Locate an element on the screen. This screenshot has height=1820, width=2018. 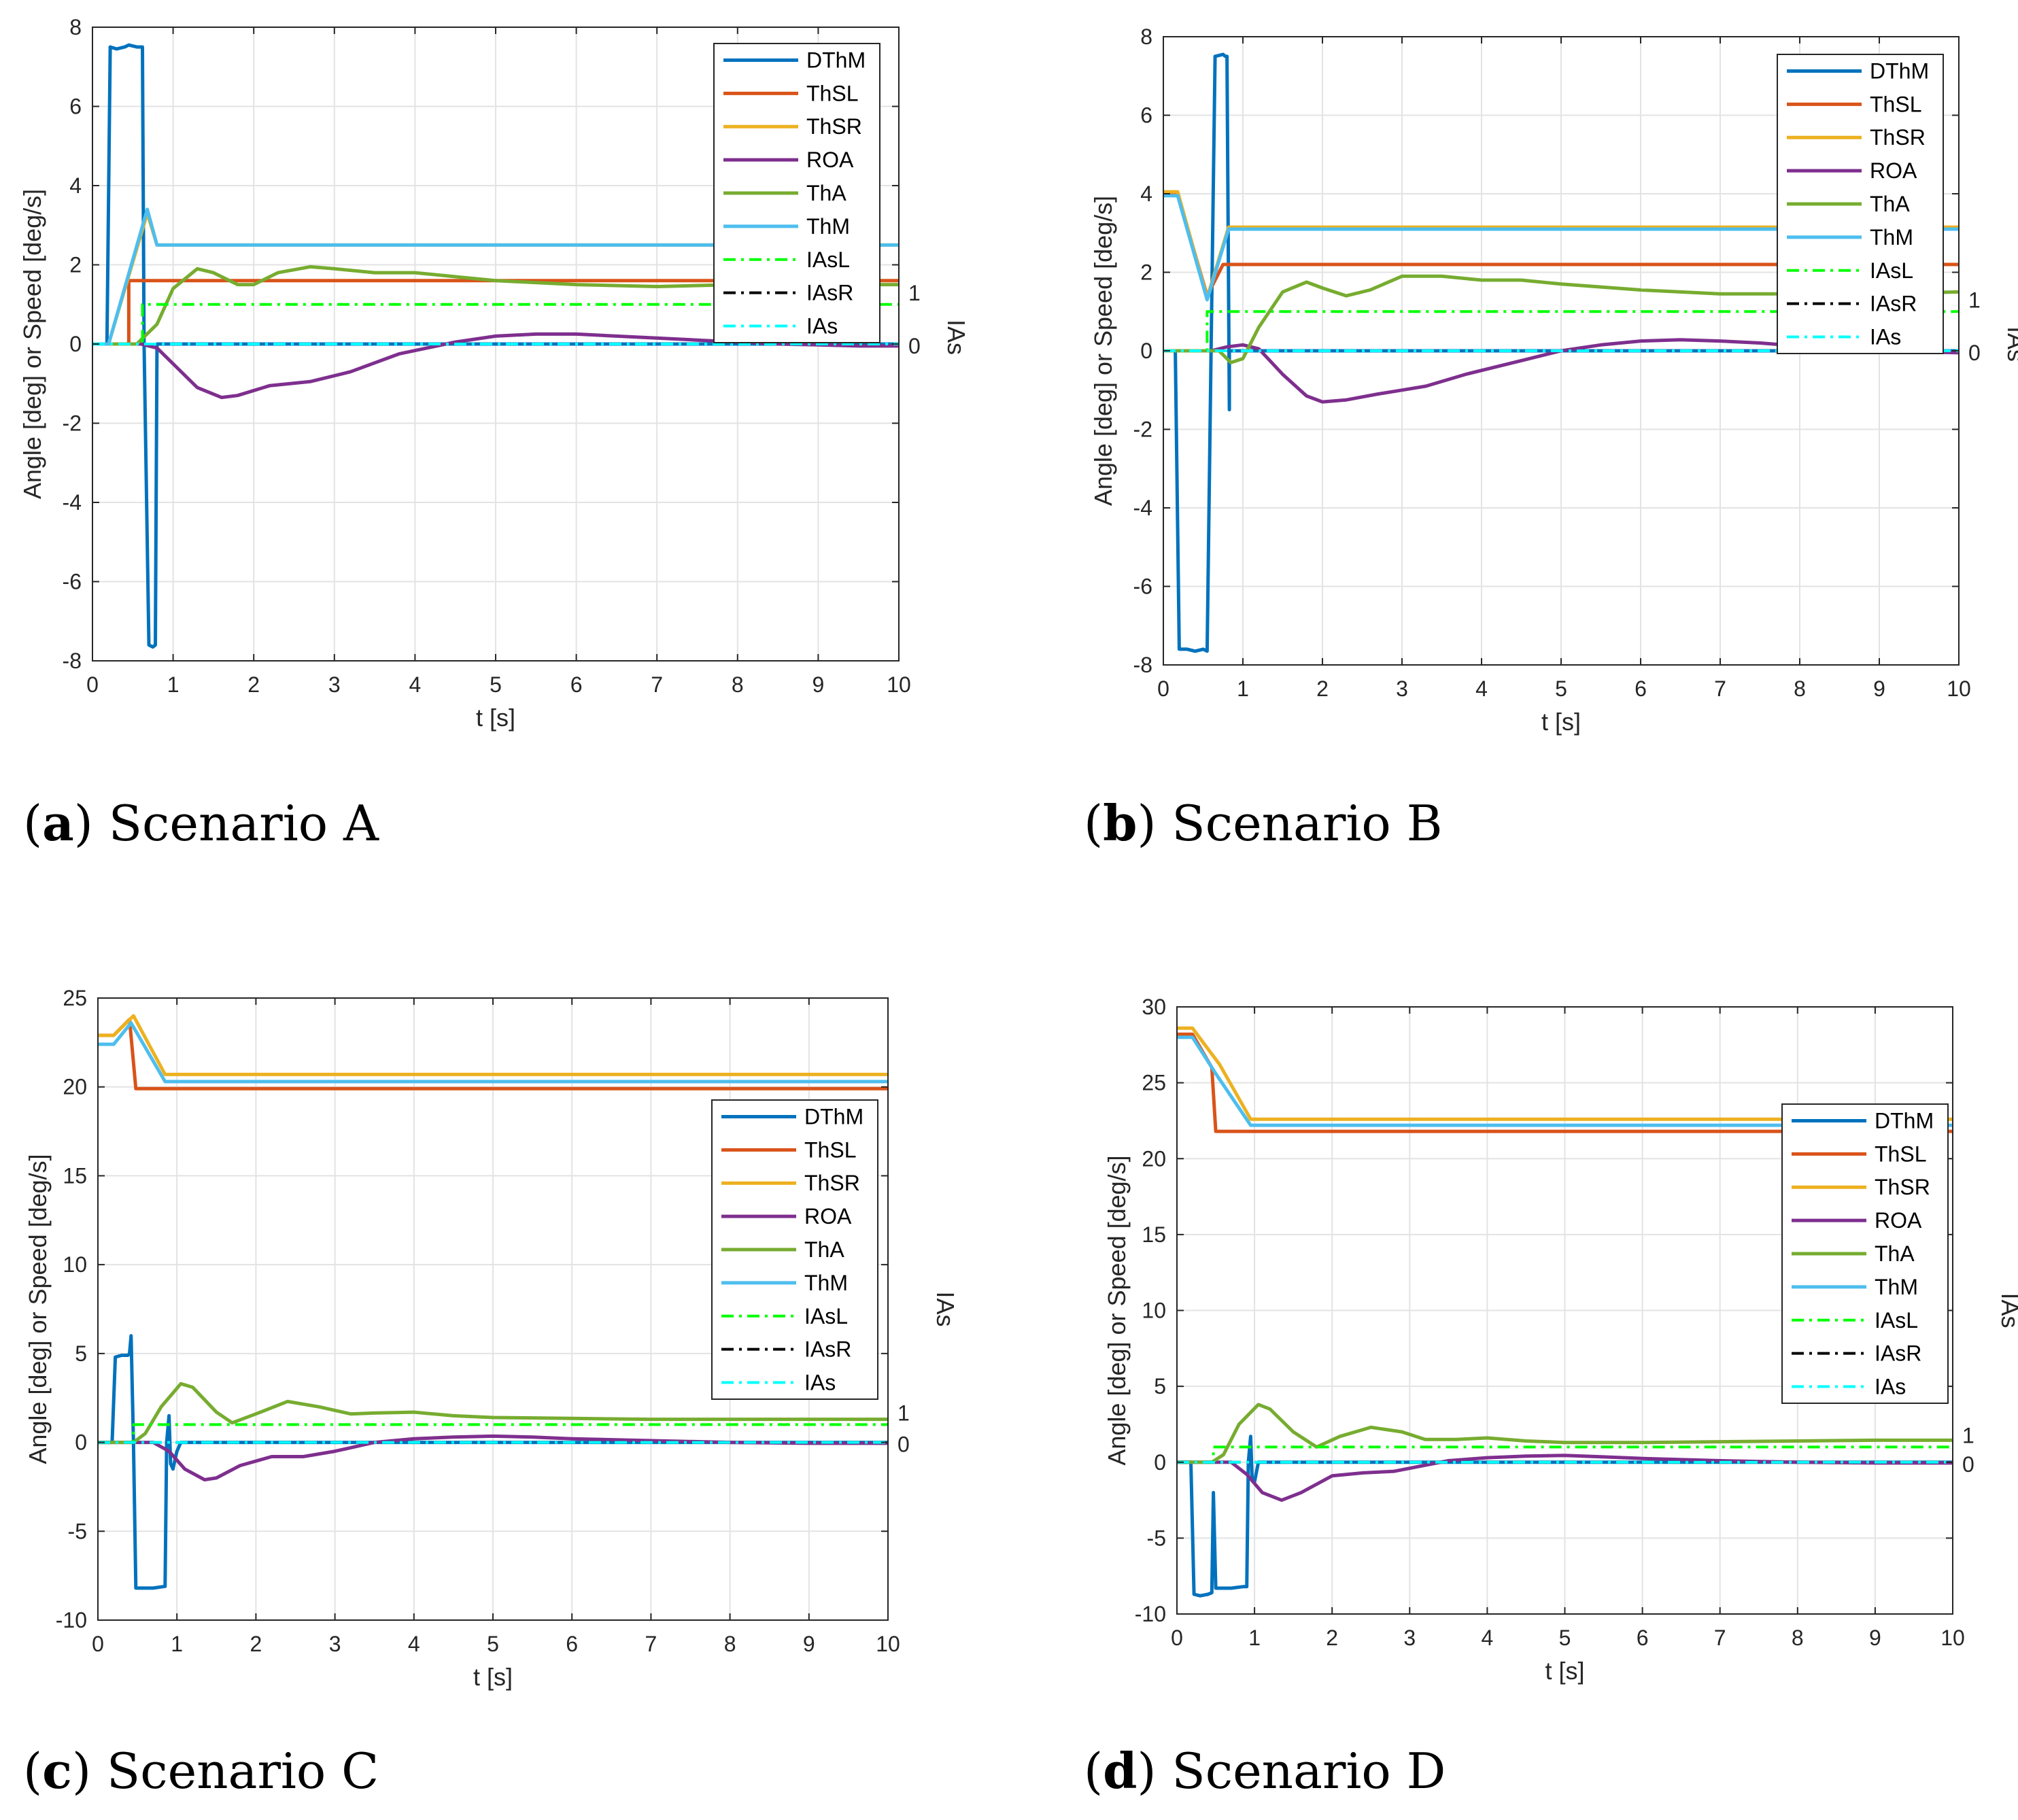
caption-c: (c) Scenario C is located at coordinates (201, 1771).